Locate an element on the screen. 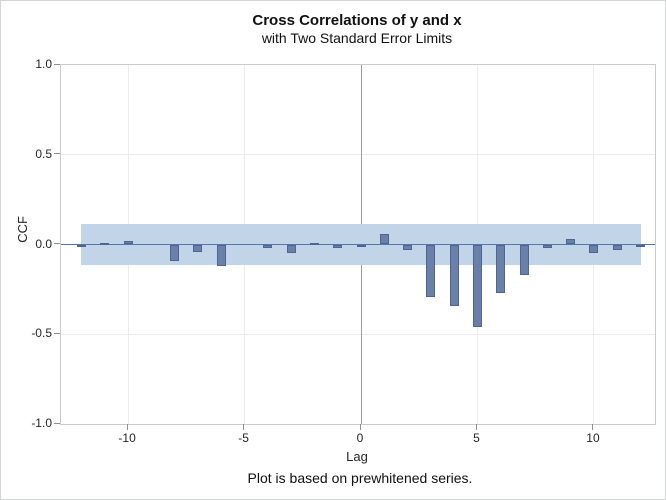 This screenshot has height=500, width=666. x-tick-label: 10 is located at coordinates (593, 438).